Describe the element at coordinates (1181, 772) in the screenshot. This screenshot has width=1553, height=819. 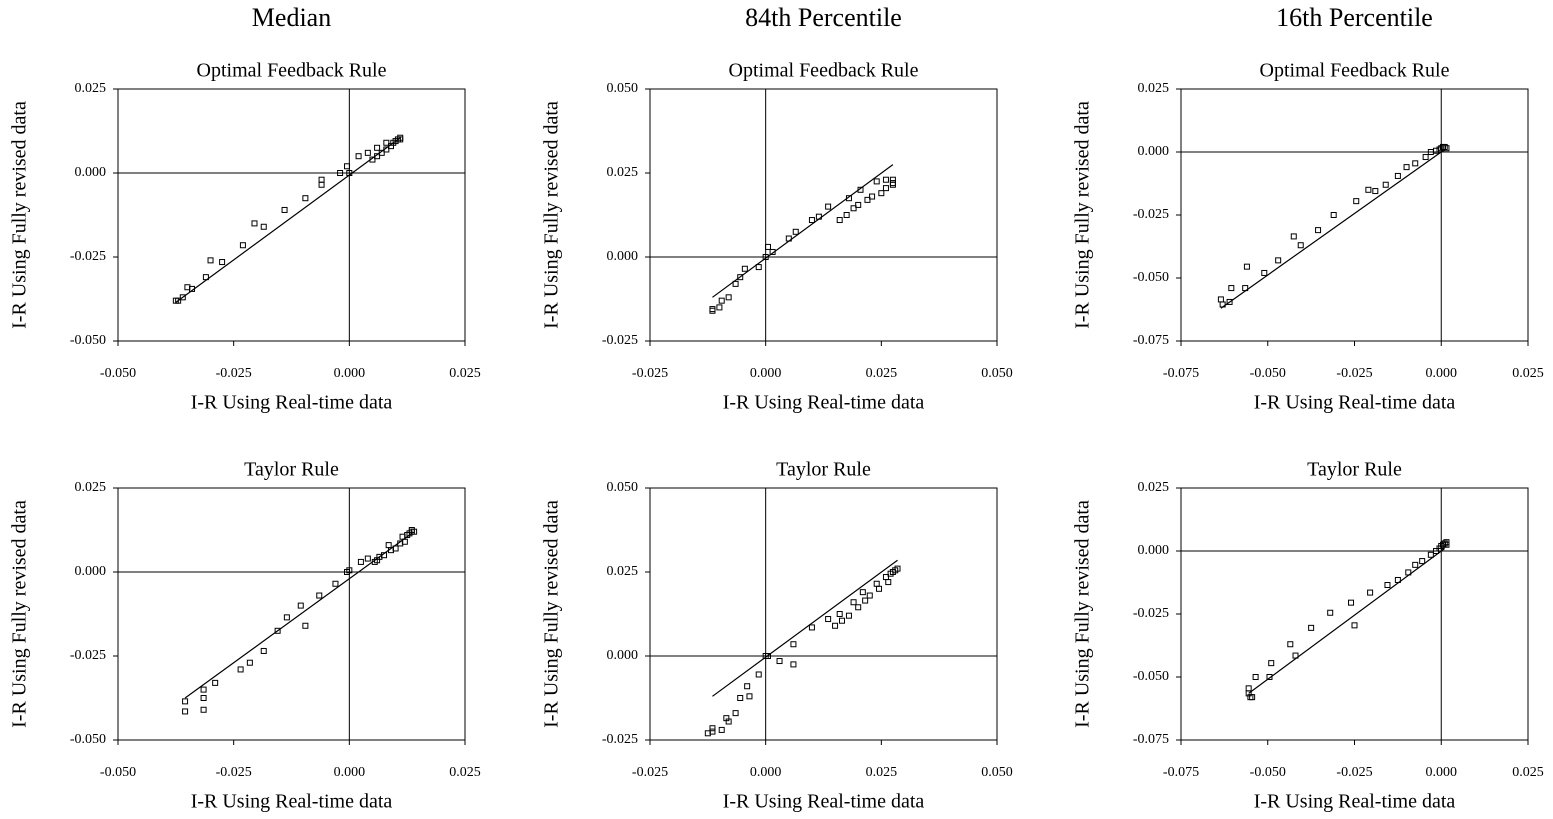
I see `x-tick-label: -0.075` at that location.